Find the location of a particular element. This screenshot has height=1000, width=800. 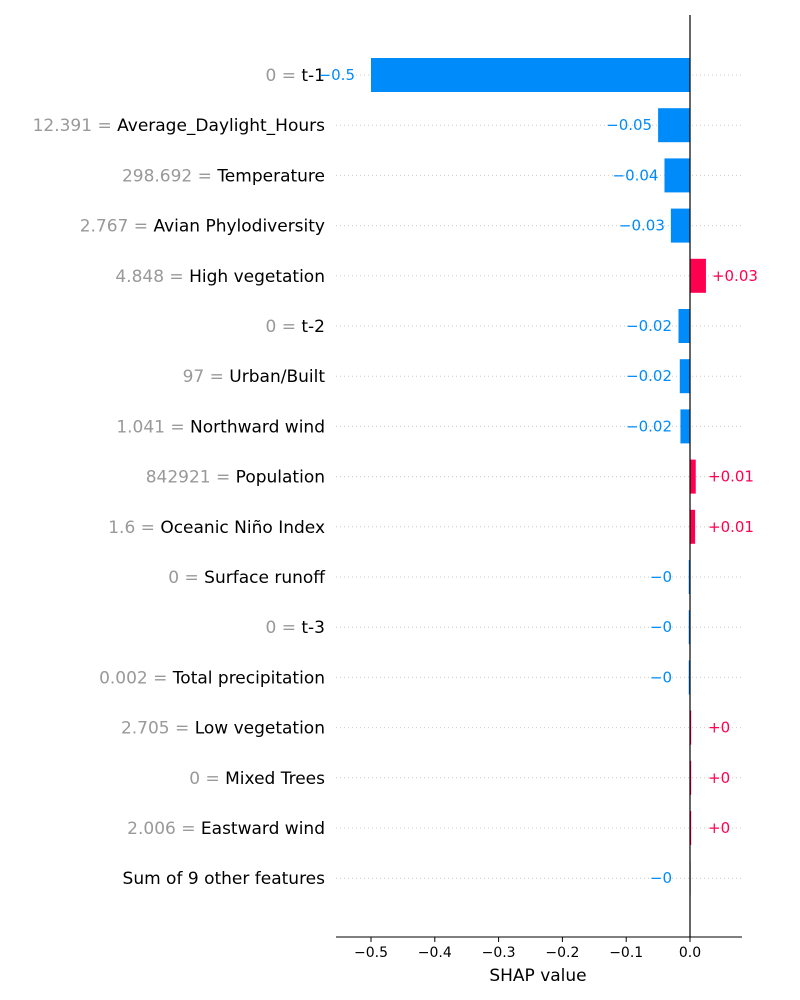

feature-label: 2.767 = Avian Phylodiversity is located at coordinates (202, 227).